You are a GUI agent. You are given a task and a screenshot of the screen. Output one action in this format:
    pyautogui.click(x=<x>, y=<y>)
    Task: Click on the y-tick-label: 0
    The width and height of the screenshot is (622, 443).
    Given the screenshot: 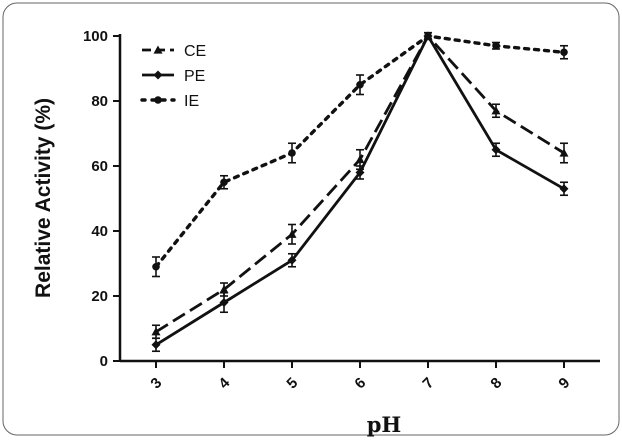 What is the action you would take?
    pyautogui.click(x=104, y=361)
    